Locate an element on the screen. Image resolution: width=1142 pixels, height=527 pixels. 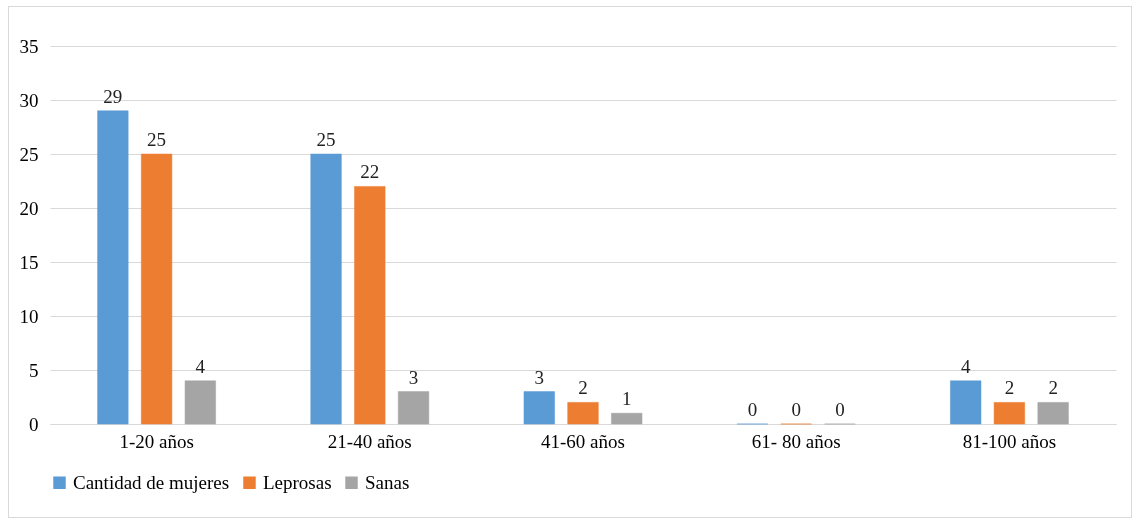
x-tick-label: 21-40 años is located at coordinates (369, 441).